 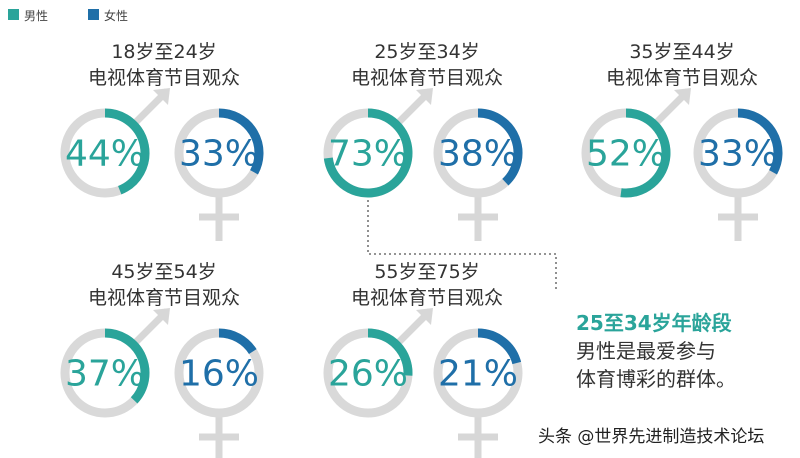 What do you see at coordinates (36, 16) in the screenshot?
I see `legend-male-label: 男性` at bounding box center [36, 16].